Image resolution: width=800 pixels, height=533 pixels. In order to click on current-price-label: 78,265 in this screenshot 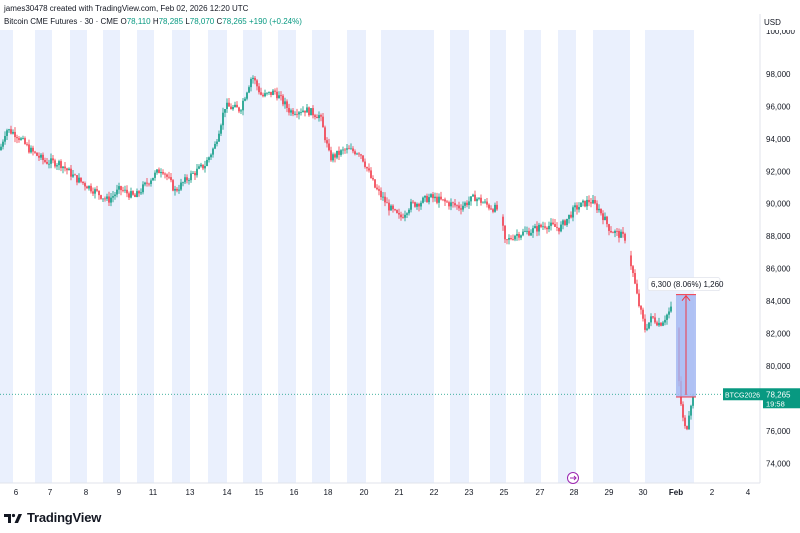, I will do `click(778, 394)`.